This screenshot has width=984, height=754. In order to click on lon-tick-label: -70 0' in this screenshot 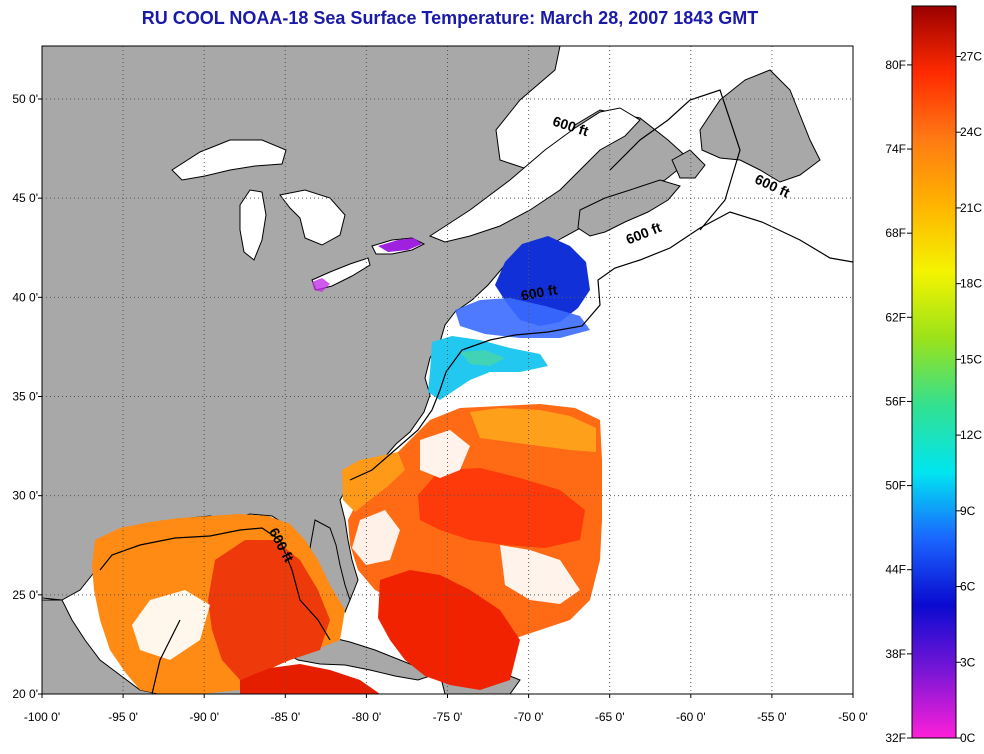, I will do `click(529, 717)`.